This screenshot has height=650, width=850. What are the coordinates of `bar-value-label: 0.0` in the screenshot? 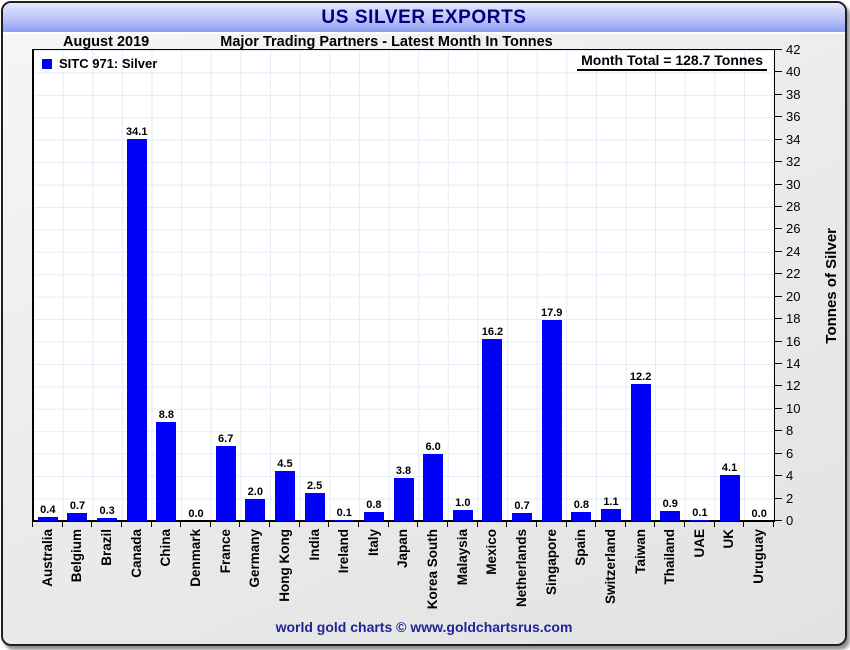 It's located at (759, 514).